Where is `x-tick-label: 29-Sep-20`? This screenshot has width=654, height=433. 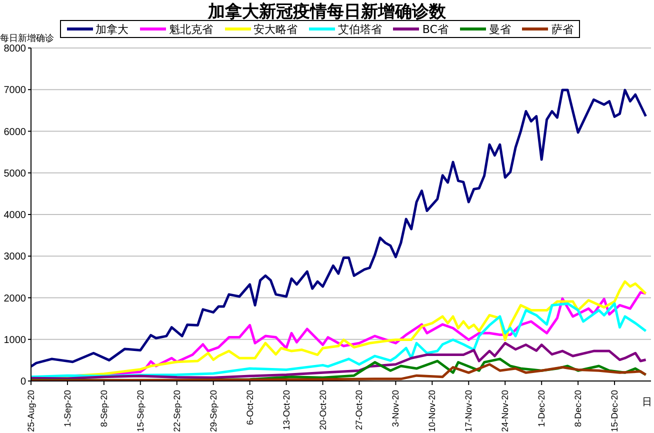
x-tick-label: 29-Sep-20 is located at coordinates (213, 411).